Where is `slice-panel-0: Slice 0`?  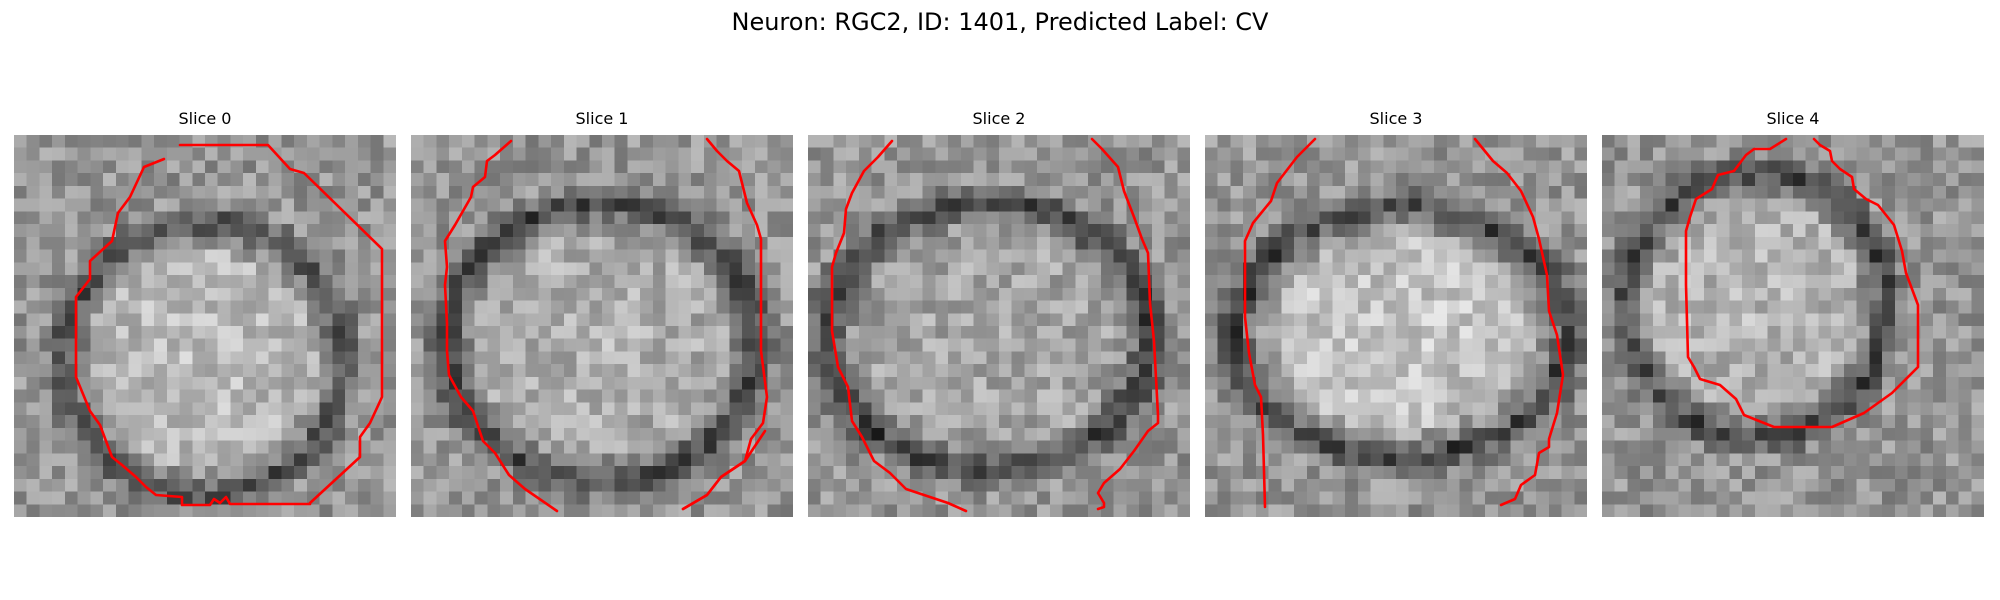
slice-panel-0: Slice 0 is located at coordinates (205, 312).